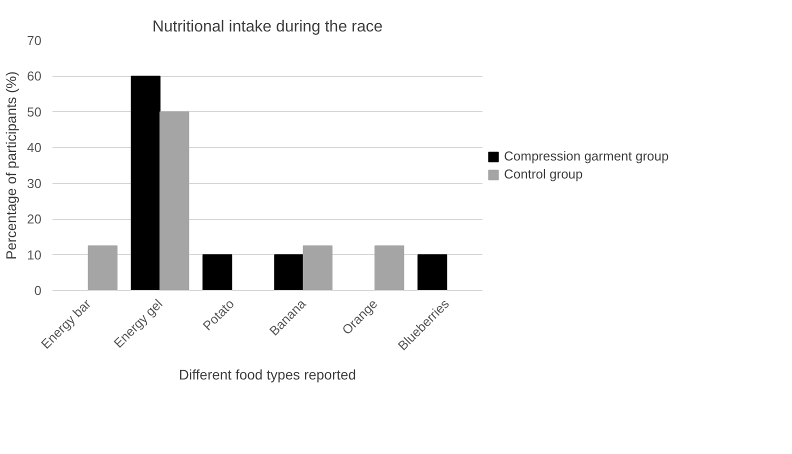 The image size is (792, 454). What do you see at coordinates (11, 165) in the screenshot?
I see `y-axis-title: Percentage of participants (%)` at bounding box center [11, 165].